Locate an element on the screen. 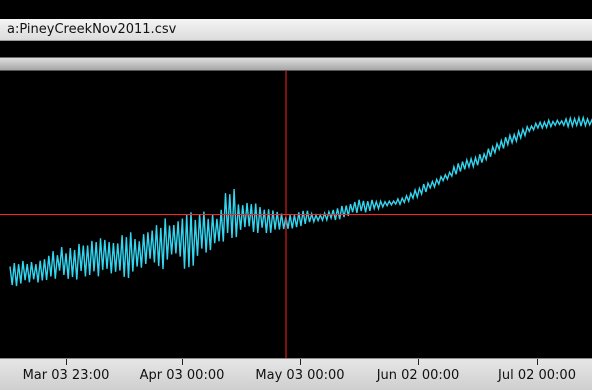 The height and width of the screenshot is (390, 592). x-tick-label: Jun 02 00:00 is located at coordinates (418, 375).